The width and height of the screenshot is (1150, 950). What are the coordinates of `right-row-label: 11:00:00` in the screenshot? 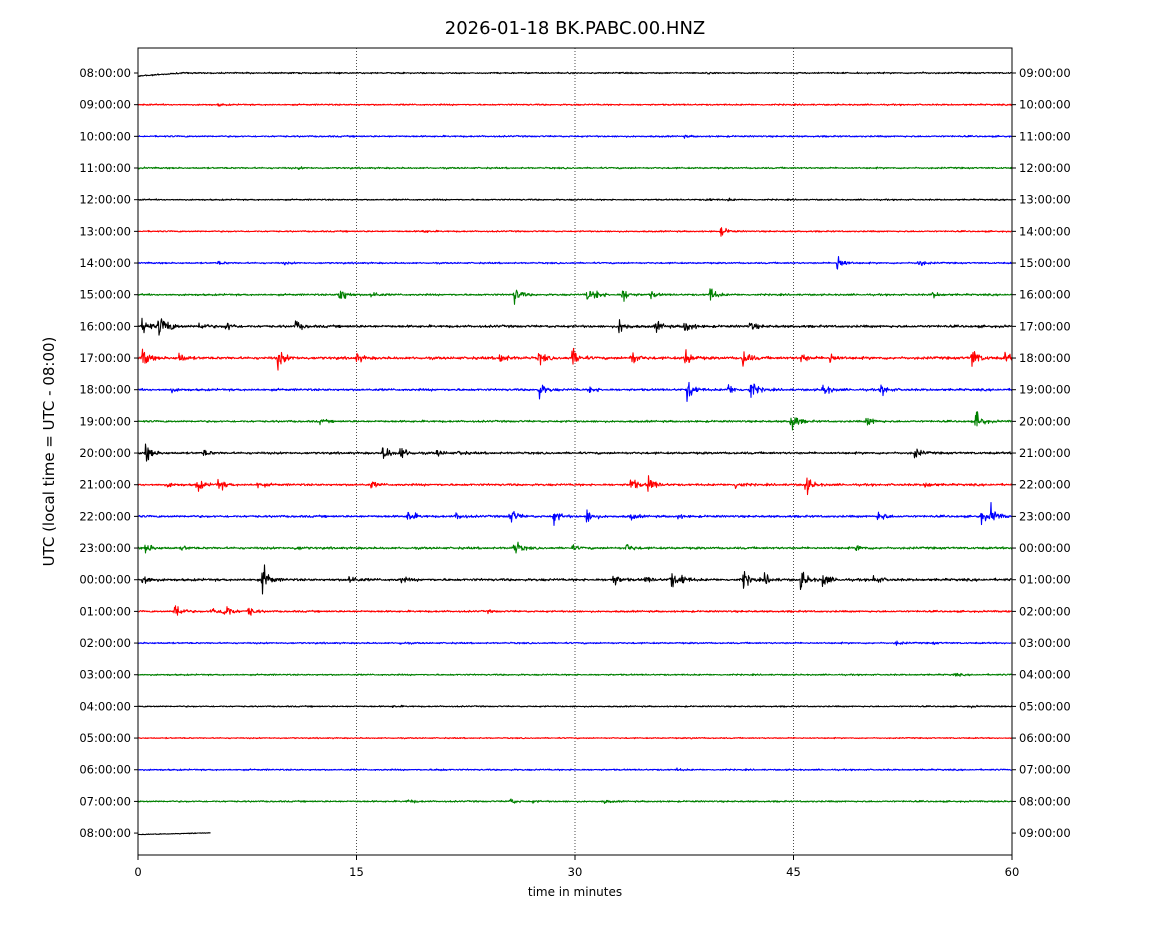 It's located at (1045, 136).